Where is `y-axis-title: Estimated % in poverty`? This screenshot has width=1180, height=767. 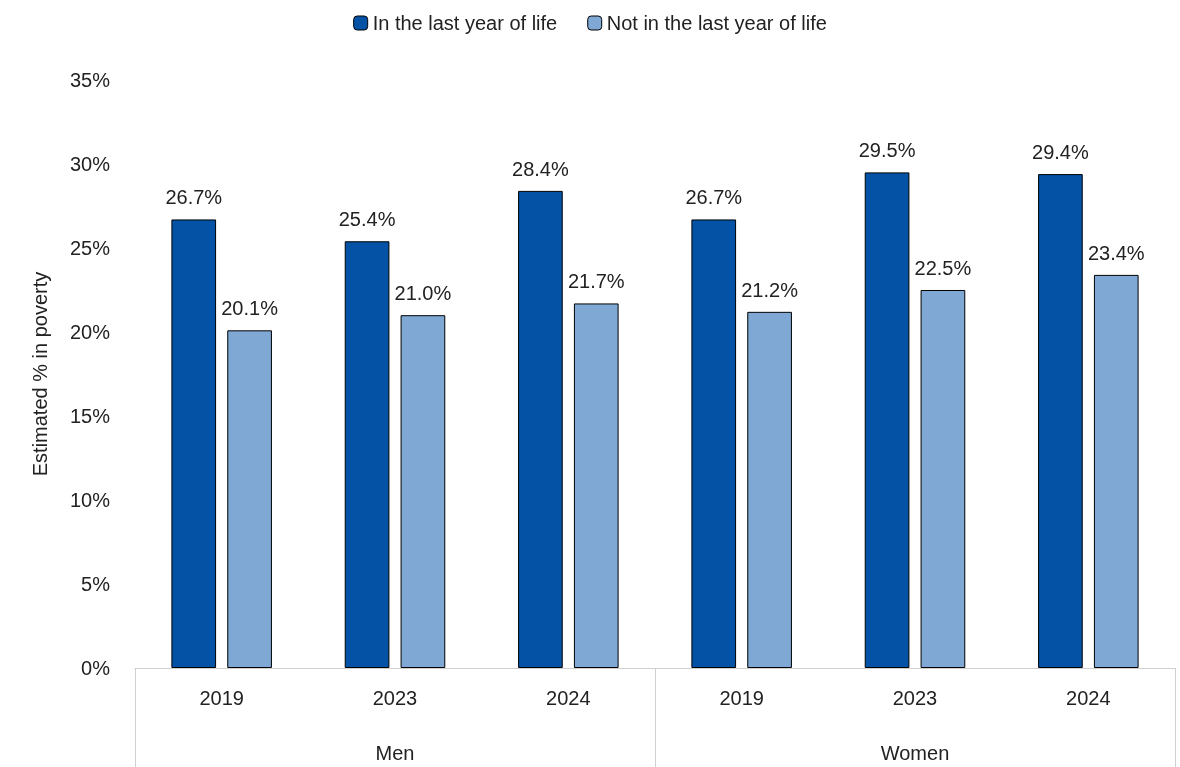
y-axis-title: Estimated % in poverty is located at coordinates (40, 374).